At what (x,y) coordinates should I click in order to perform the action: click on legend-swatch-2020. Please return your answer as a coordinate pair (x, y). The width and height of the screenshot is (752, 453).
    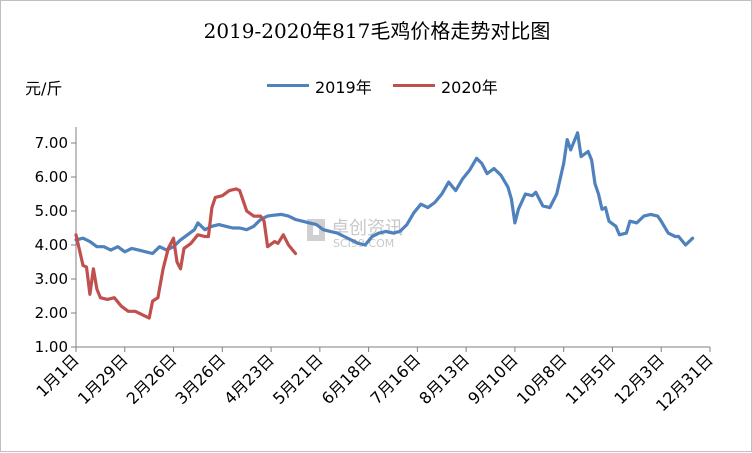
    Looking at the image, I should click on (414, 85).